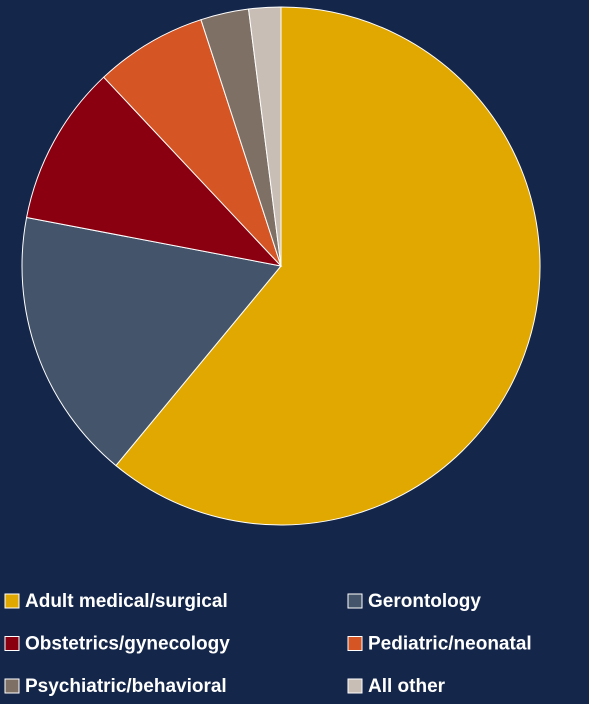 This screenshot has height=704, width=589. What do you see at coordinates (126, 686) in the screenshot?
I see `legend-label: Psychiatric/behavioral` at bounding box center [126, 686].